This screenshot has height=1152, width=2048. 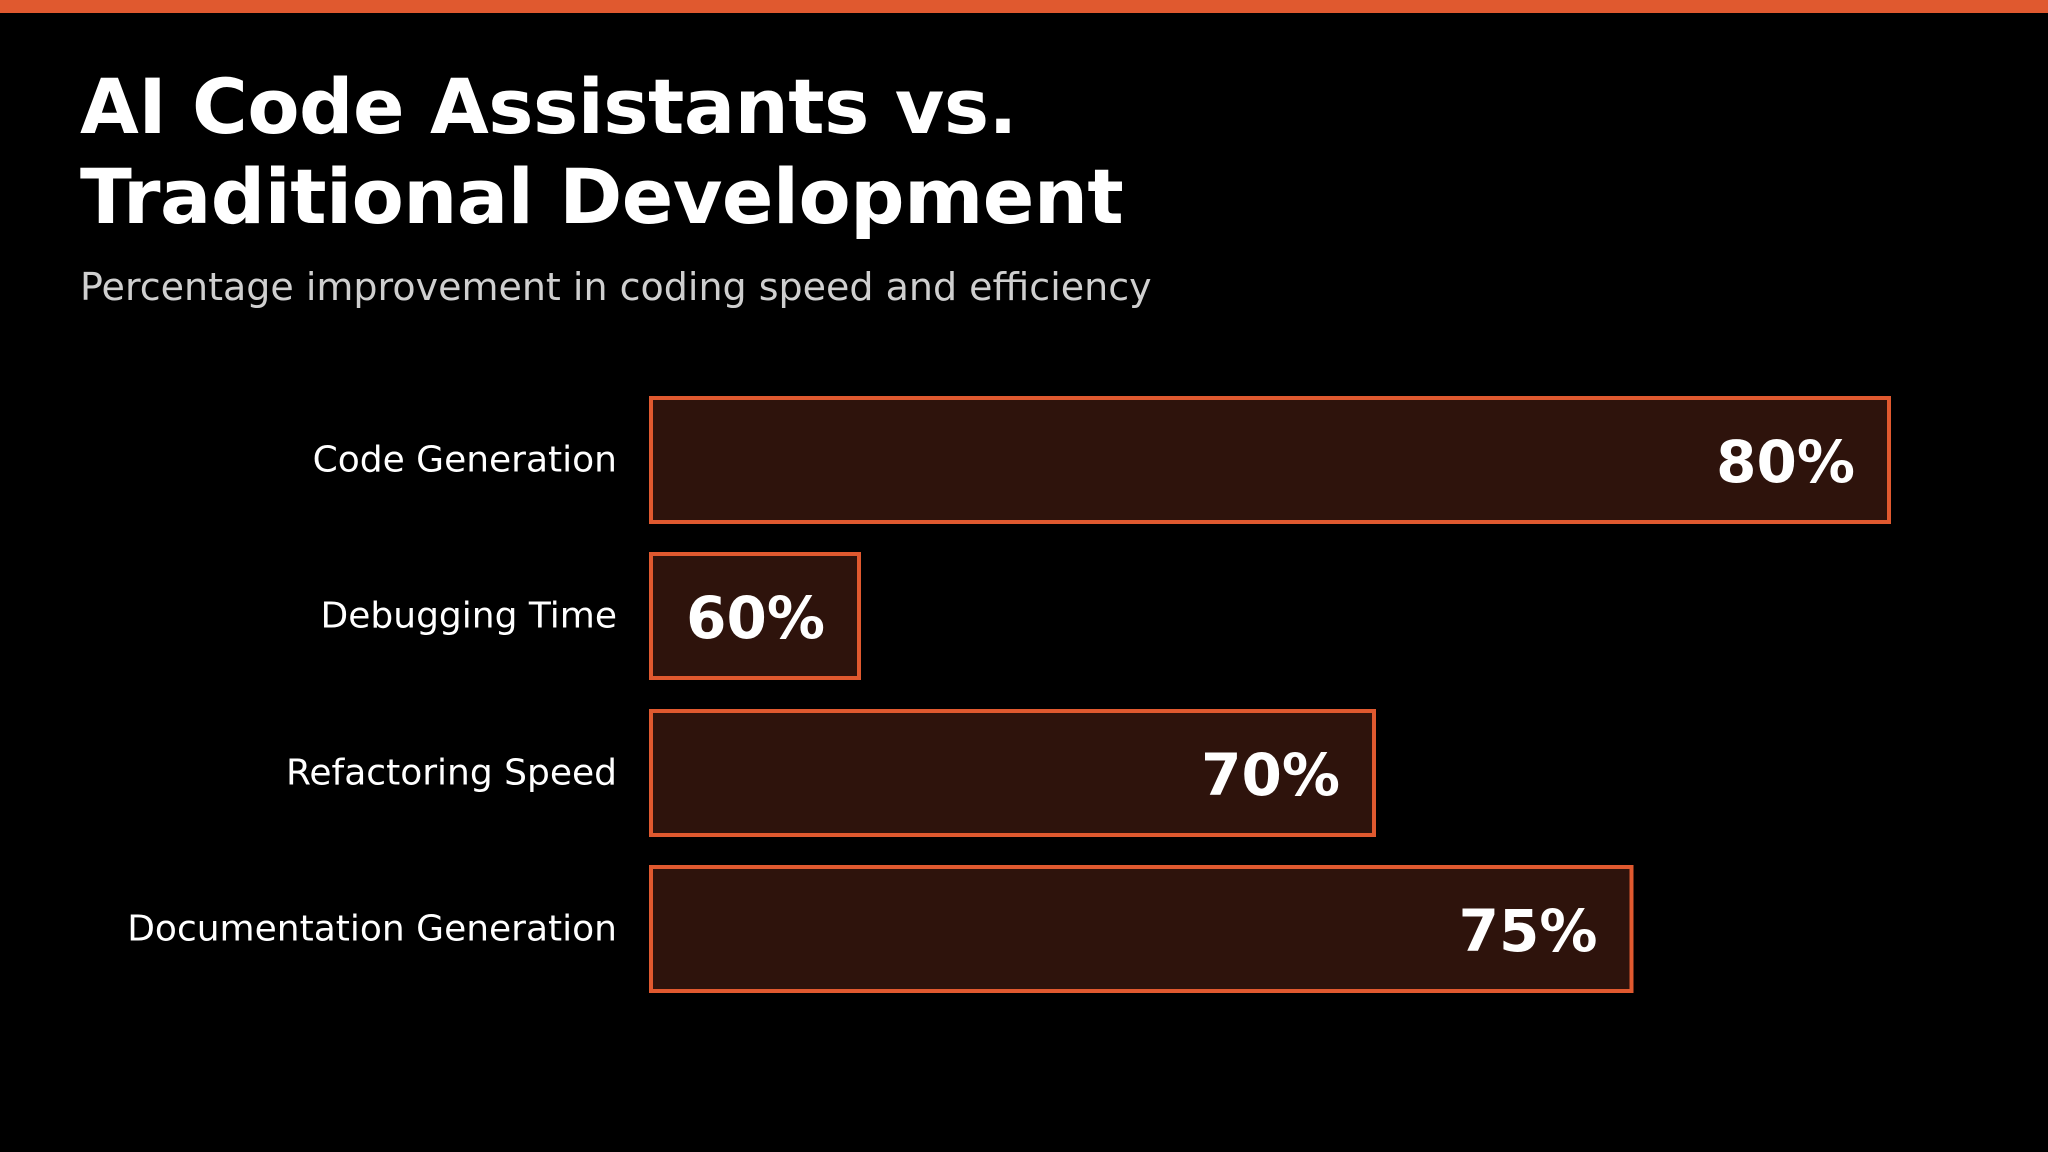 What do you see at coordinates (372, 929) in the screenshot?
I see `category-label: Documentation Generation` at bounding box center [372, 929].